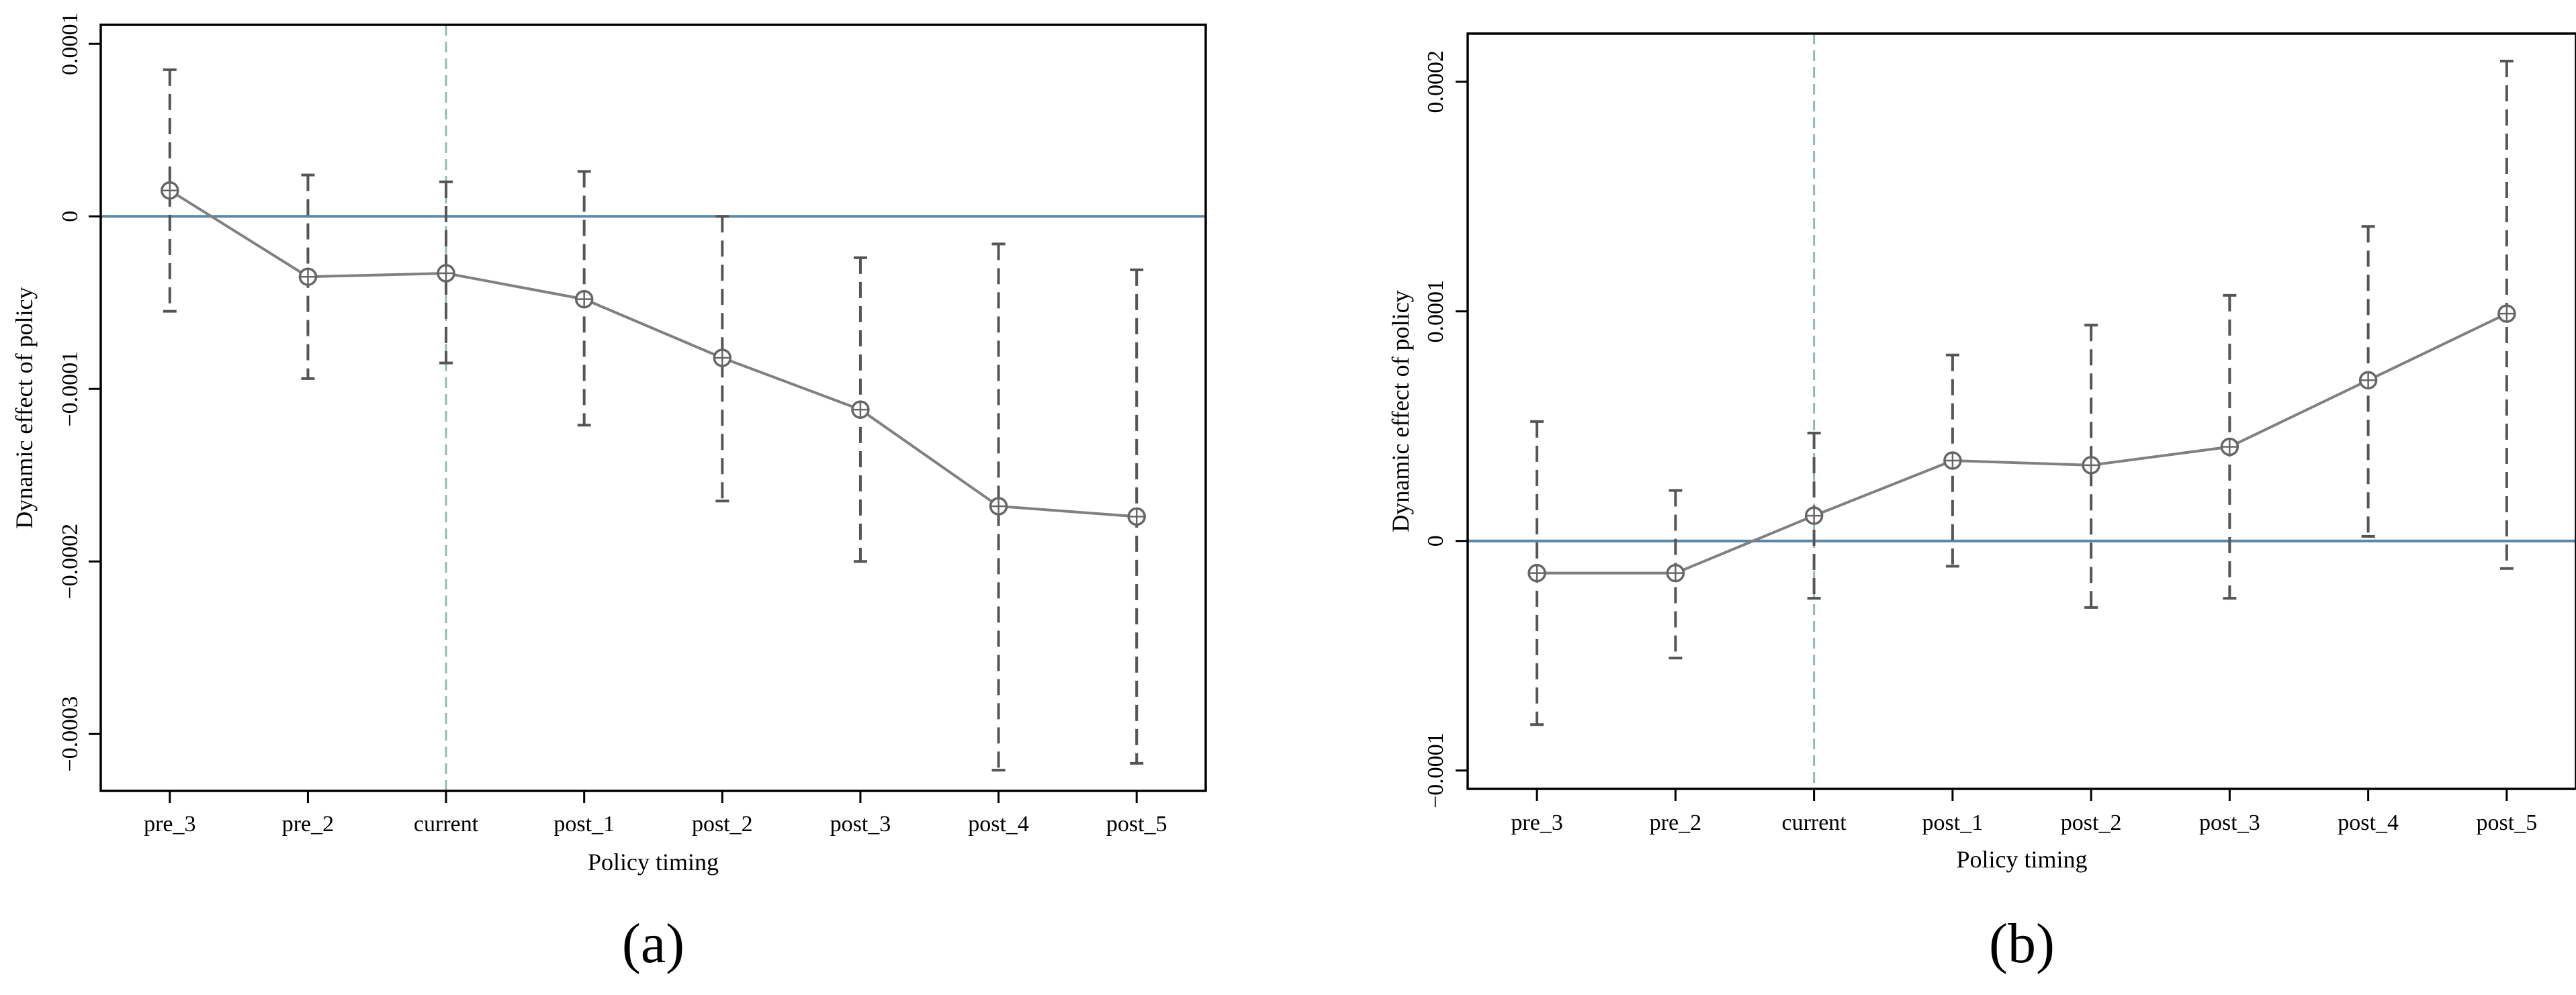 The height and width of the screenshot is (995, 2576). I want to click on y-tick-label: −0.0003, so click(71, 734).